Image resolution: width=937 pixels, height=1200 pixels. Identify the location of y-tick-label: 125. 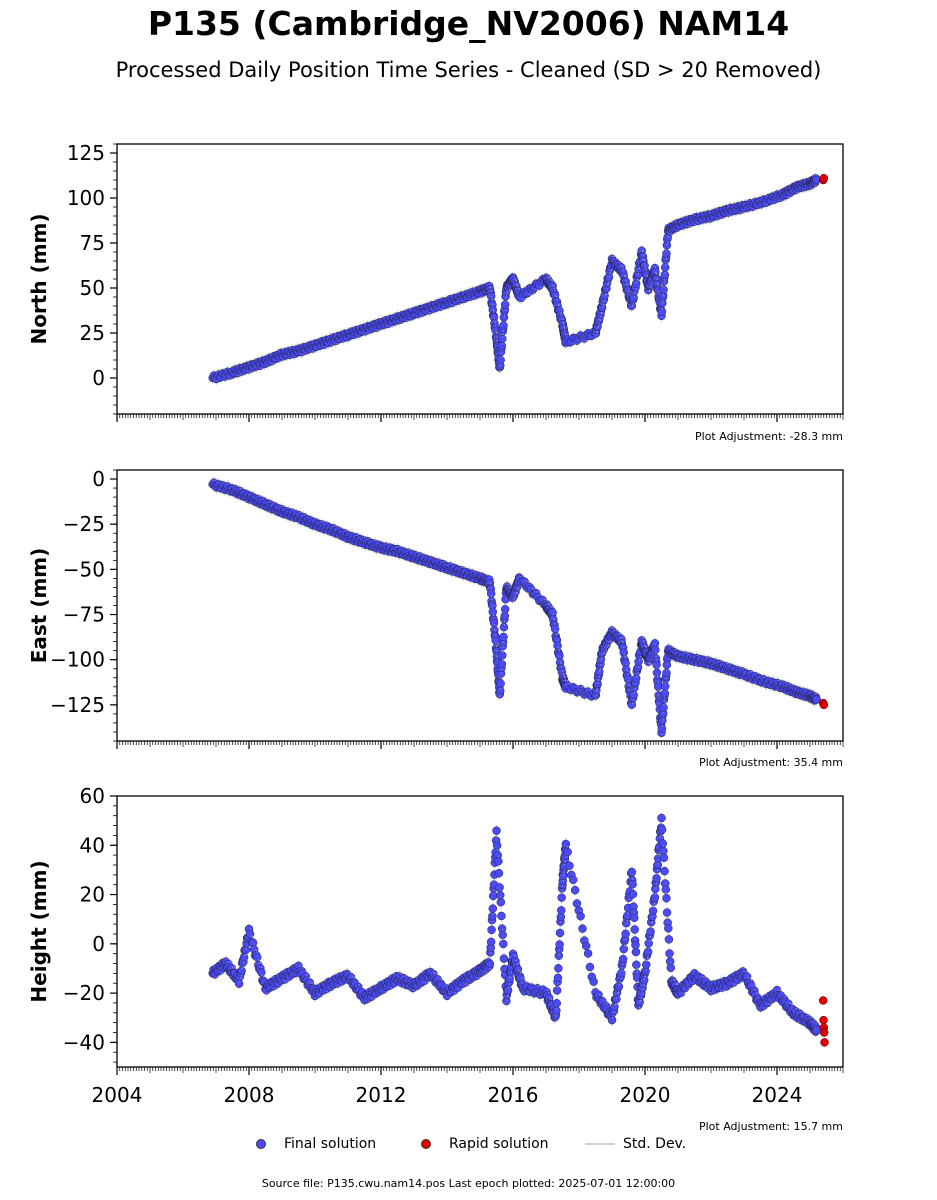
(86, 153).